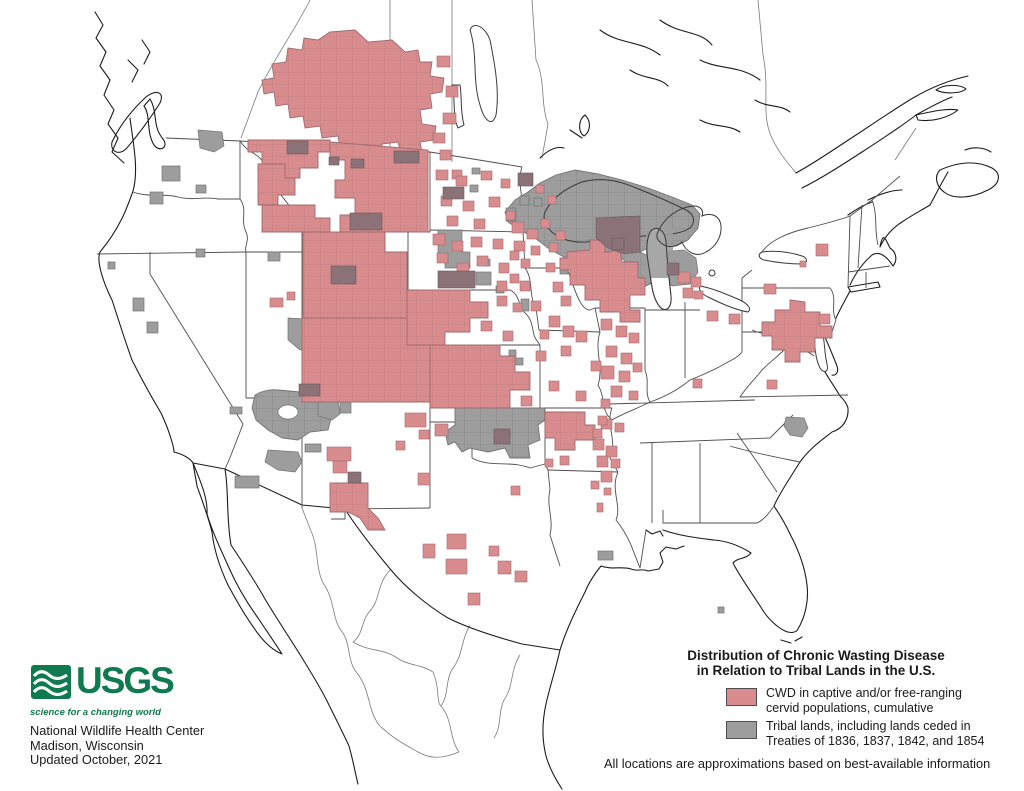 The image size is (1024, 791). I want to click on mexico-borders, so click(411, 632).